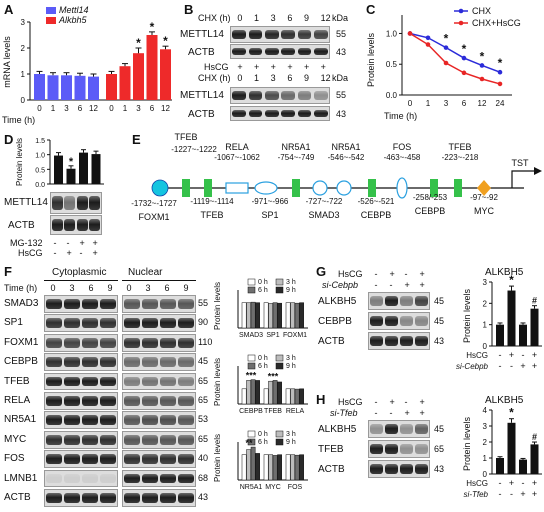 This screenshot has height=512, width=544. Describe the element at coordinates (399, 321) in the screenshot. I see `blot-g-cebpb` at that location.